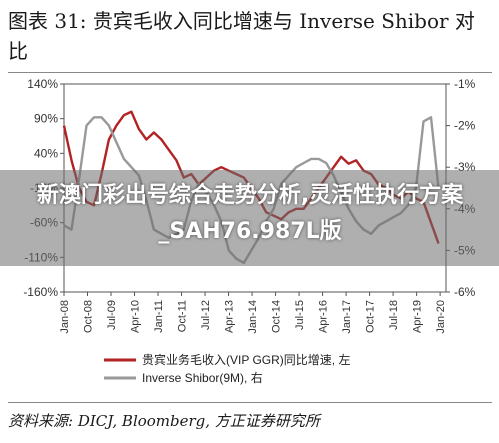  What do you see at coordinates (347, 317) in the screenshot?
I see `x-tick-label: Jan-17` at bounding box center [347, 317].